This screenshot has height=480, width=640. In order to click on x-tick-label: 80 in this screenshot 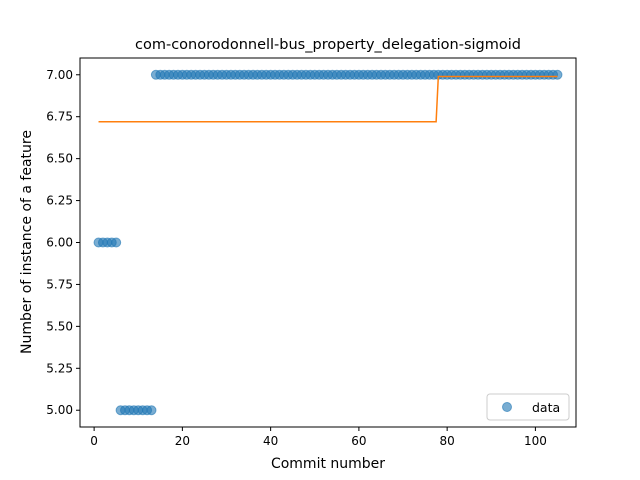, I will do `click(447, 441)`.